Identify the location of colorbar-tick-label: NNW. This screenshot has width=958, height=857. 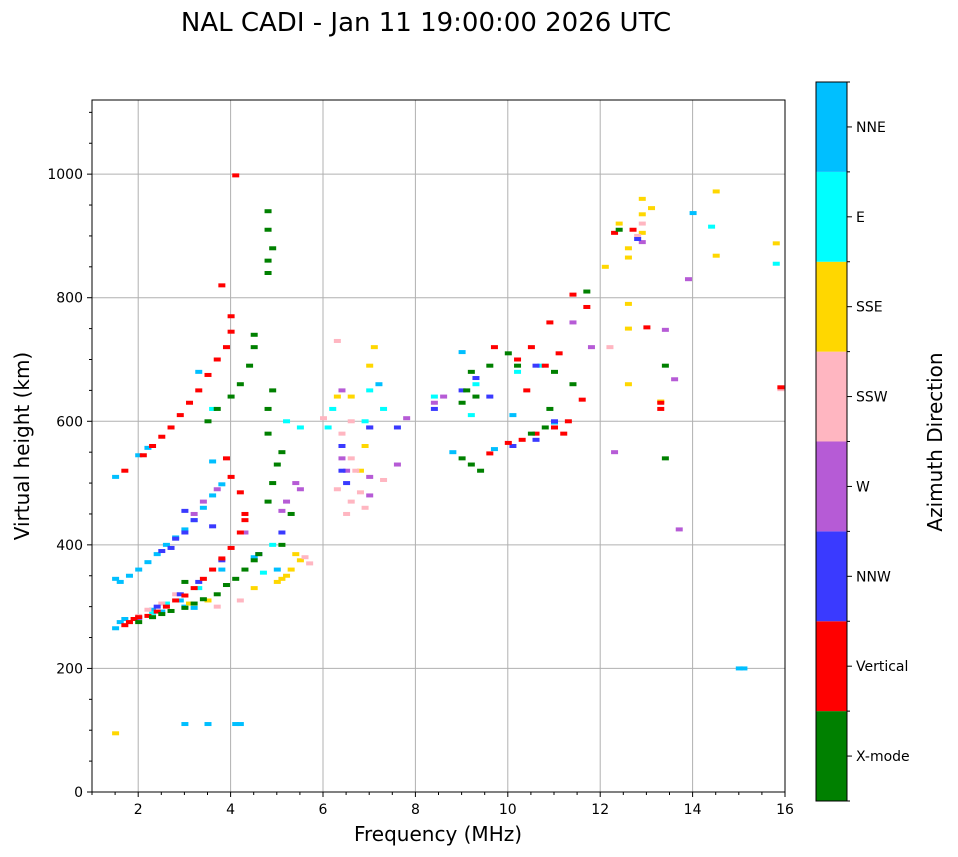
(873, 577).